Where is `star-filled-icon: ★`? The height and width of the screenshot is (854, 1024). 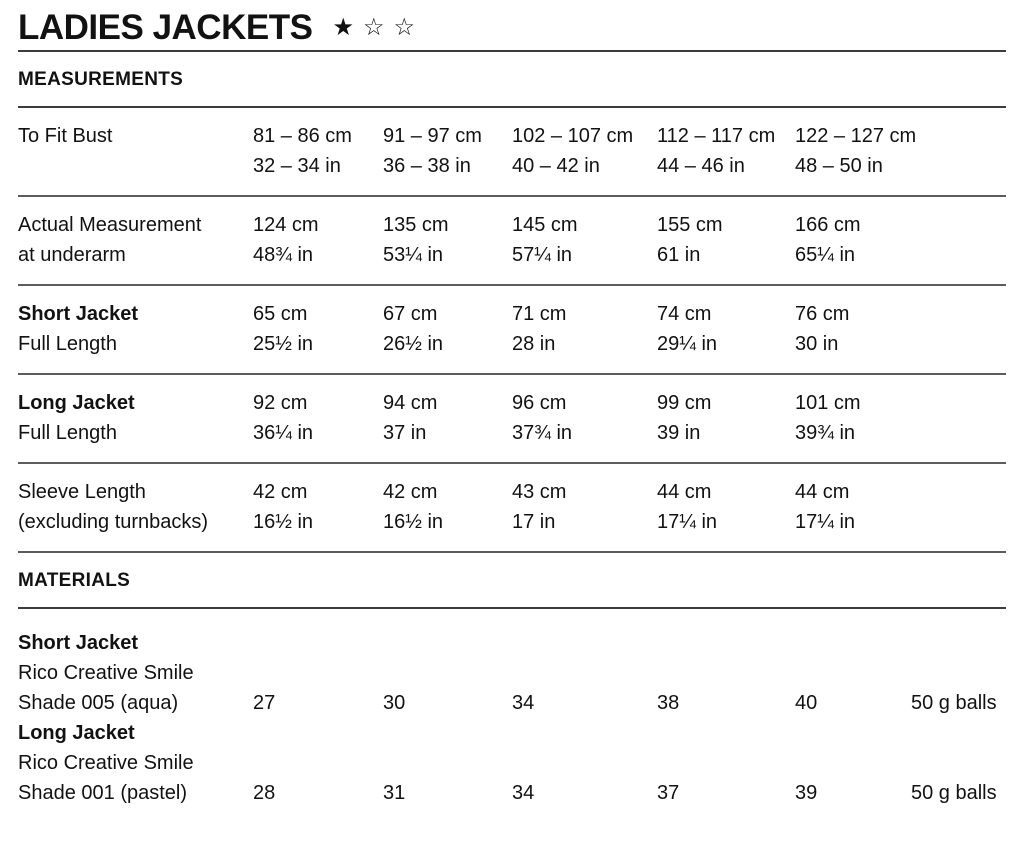 star-filled-icon: ★ is located at coordinates (343, 27).